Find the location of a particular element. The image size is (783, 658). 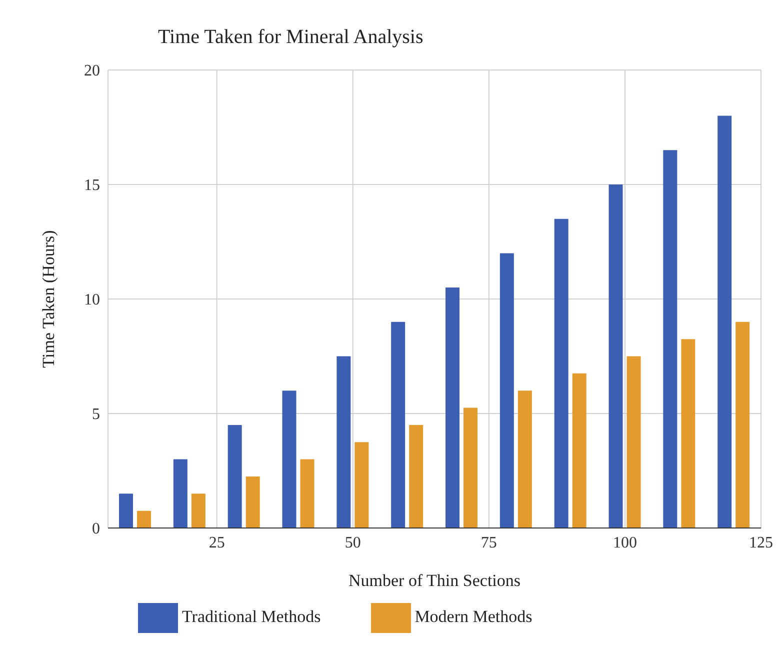

x-tick-label: 75 is located at coordinates (488, 543).